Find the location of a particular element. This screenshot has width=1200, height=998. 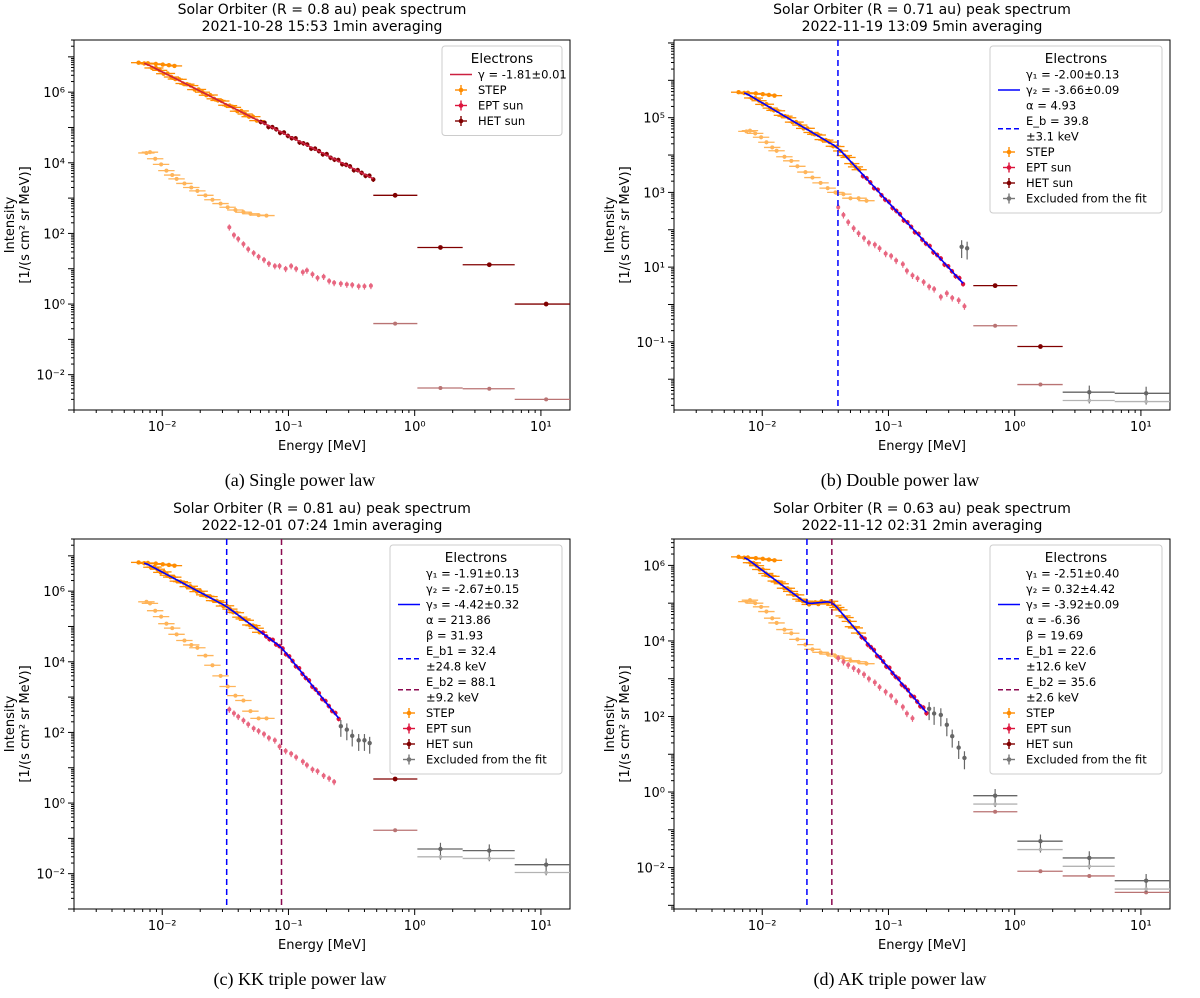

legend-text: ±2.6 keV is located at coordinates (1052, 698).